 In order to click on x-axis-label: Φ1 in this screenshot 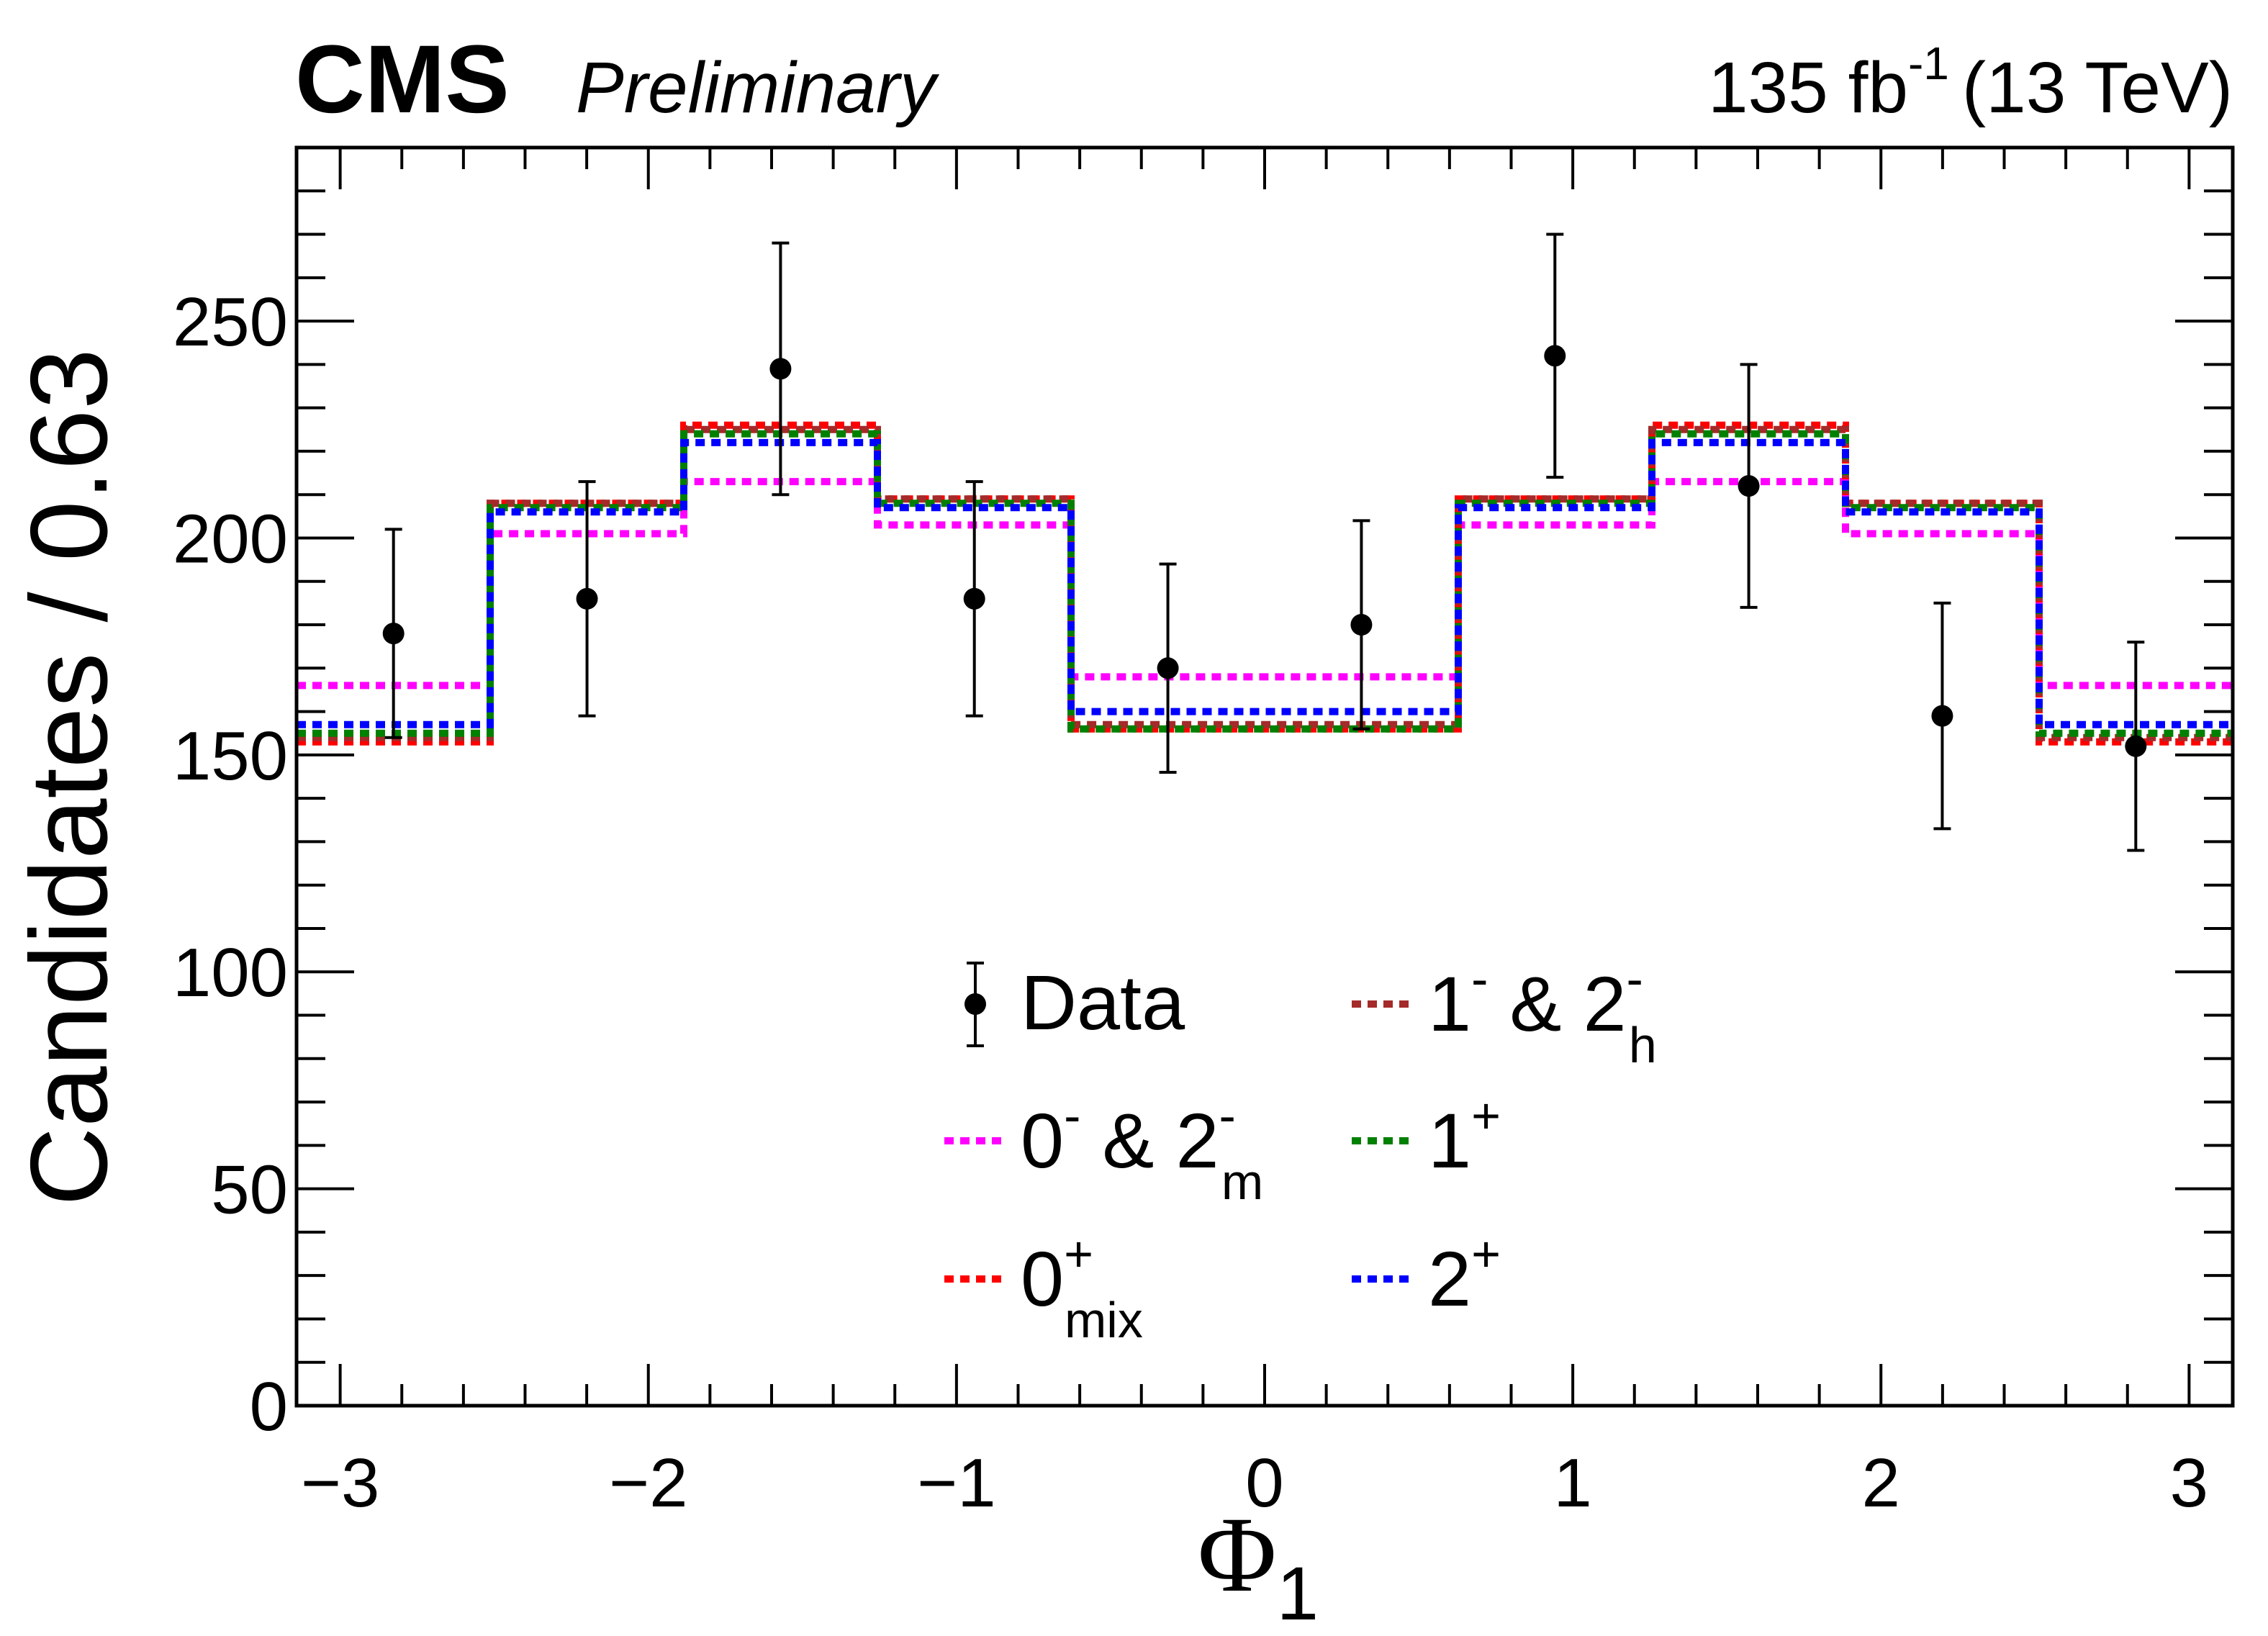, I will do `click(1258, 1565)`.